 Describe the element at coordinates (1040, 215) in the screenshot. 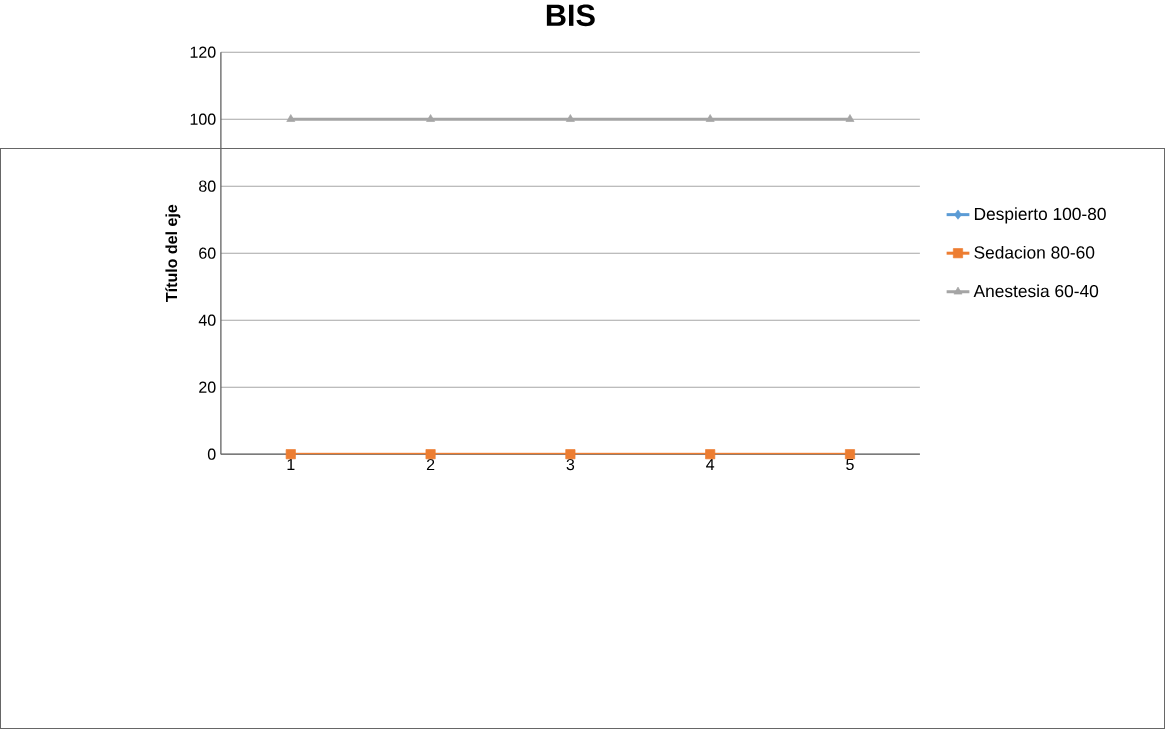

I see `legend-label: Despierto 100-80` at that location.